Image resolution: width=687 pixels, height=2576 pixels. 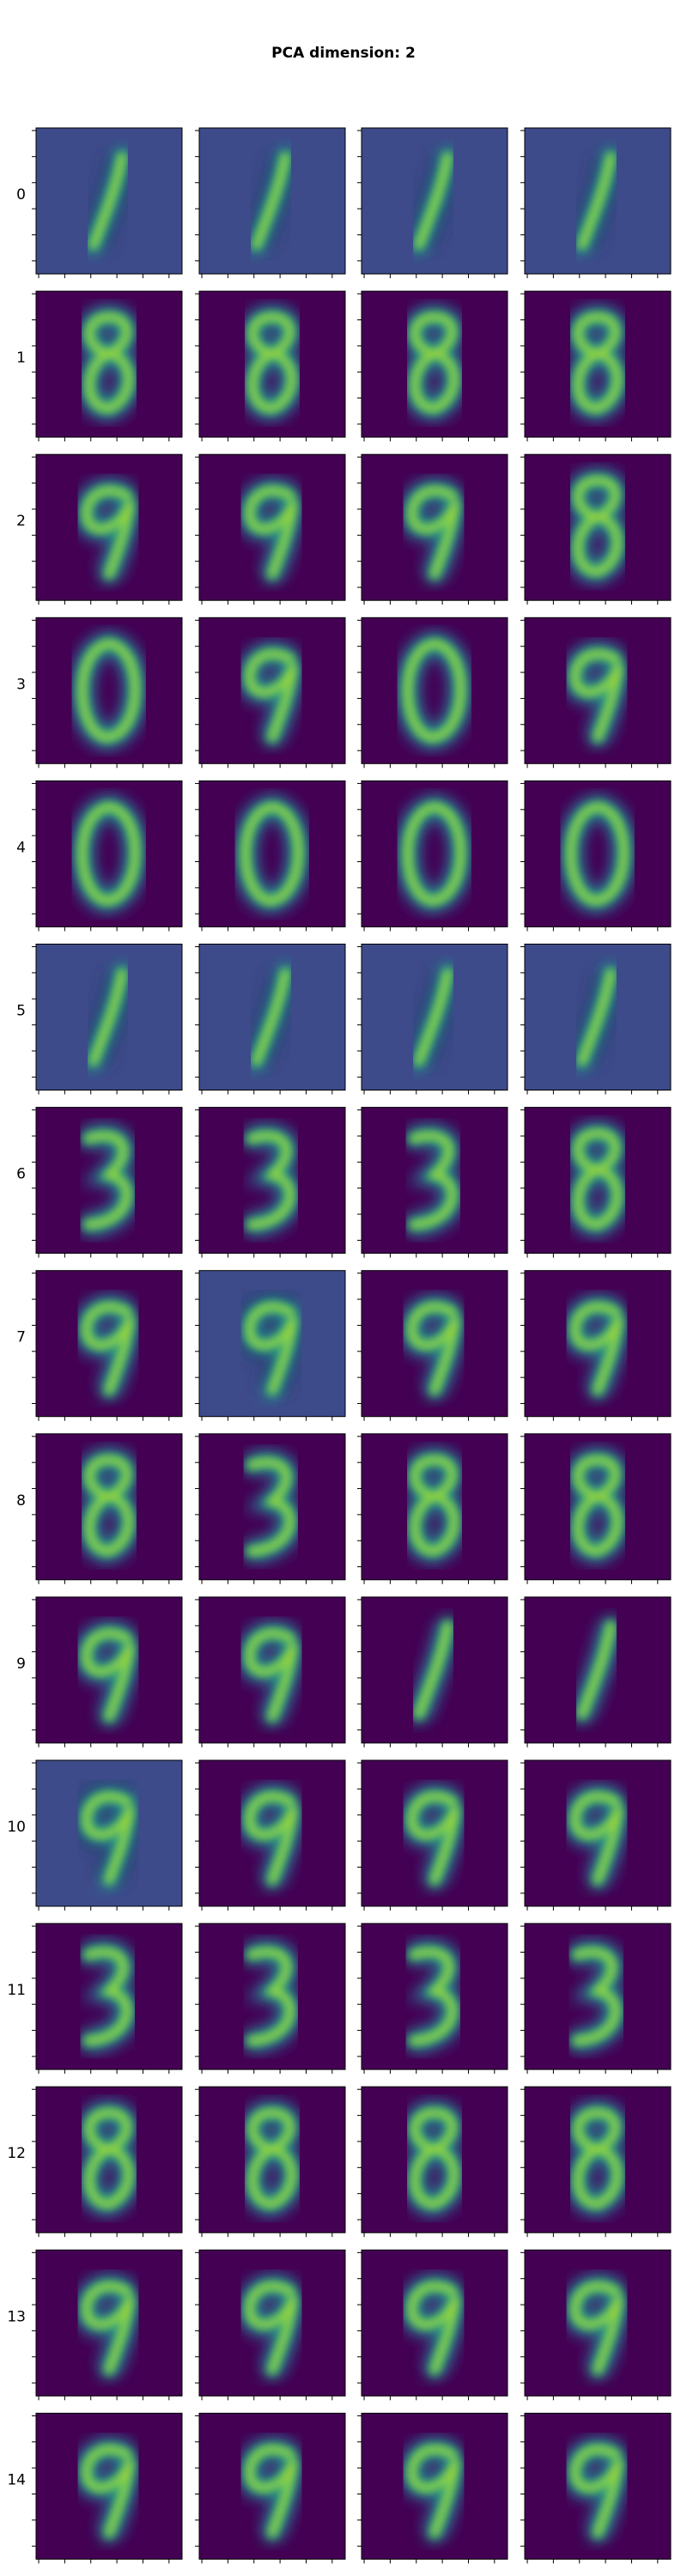 What do you see at coordinates (16, 2153) in the screenshot?
I see `row-label: 12` at bounding box center [16, 2153].